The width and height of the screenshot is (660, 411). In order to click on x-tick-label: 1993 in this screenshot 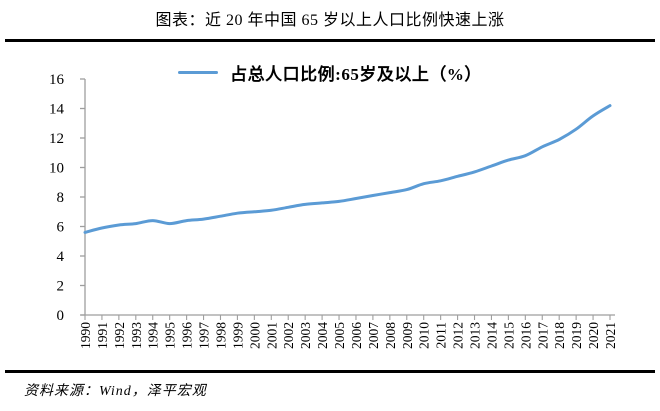, I will do `click(136, 335)`.